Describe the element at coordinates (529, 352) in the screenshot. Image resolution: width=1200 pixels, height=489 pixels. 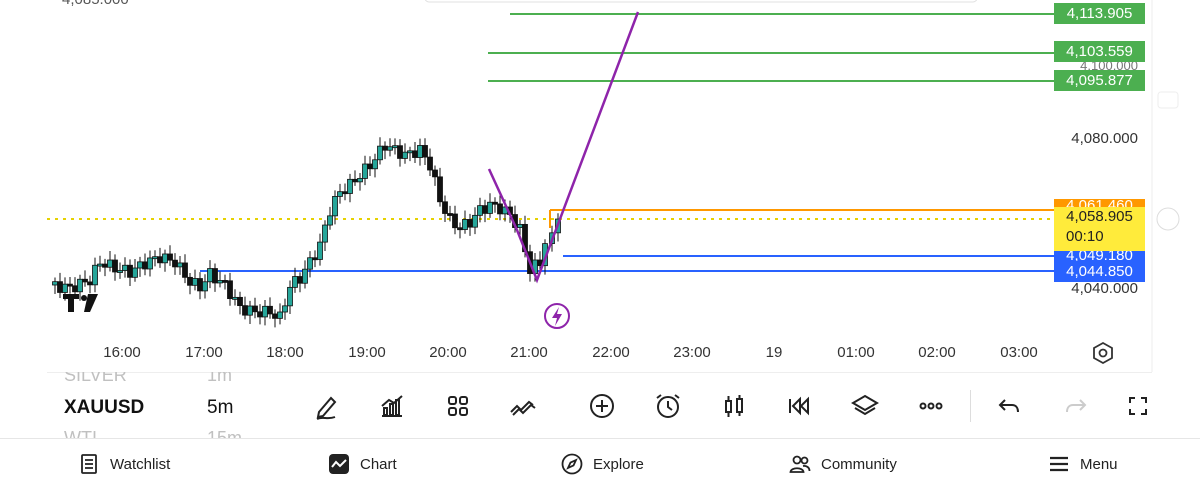
I see `time-axis-label: 21:00` at that location.